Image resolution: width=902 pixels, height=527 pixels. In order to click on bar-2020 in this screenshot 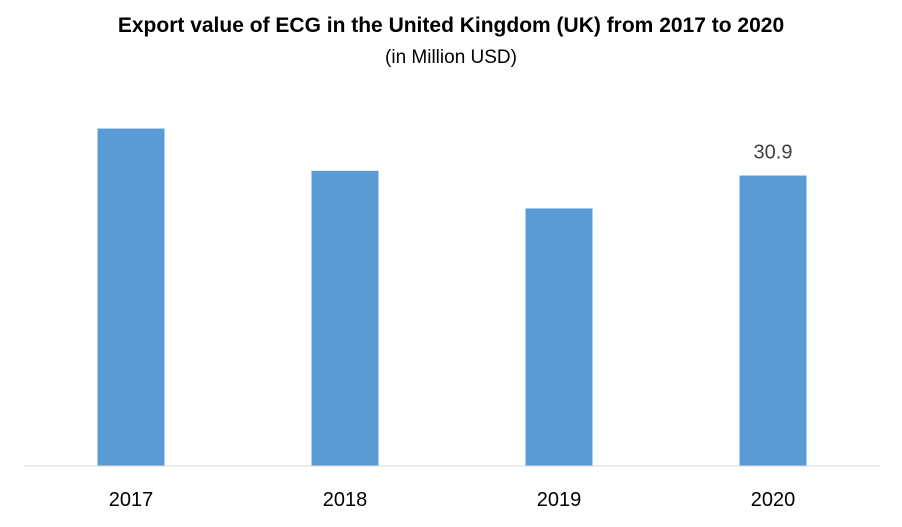, I will do `click(773, 321)`.